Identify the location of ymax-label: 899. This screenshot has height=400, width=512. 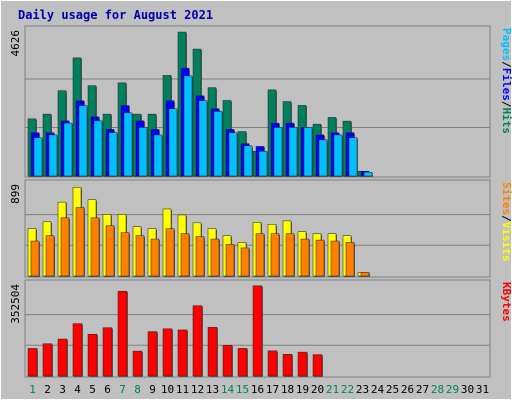
(15, 194).